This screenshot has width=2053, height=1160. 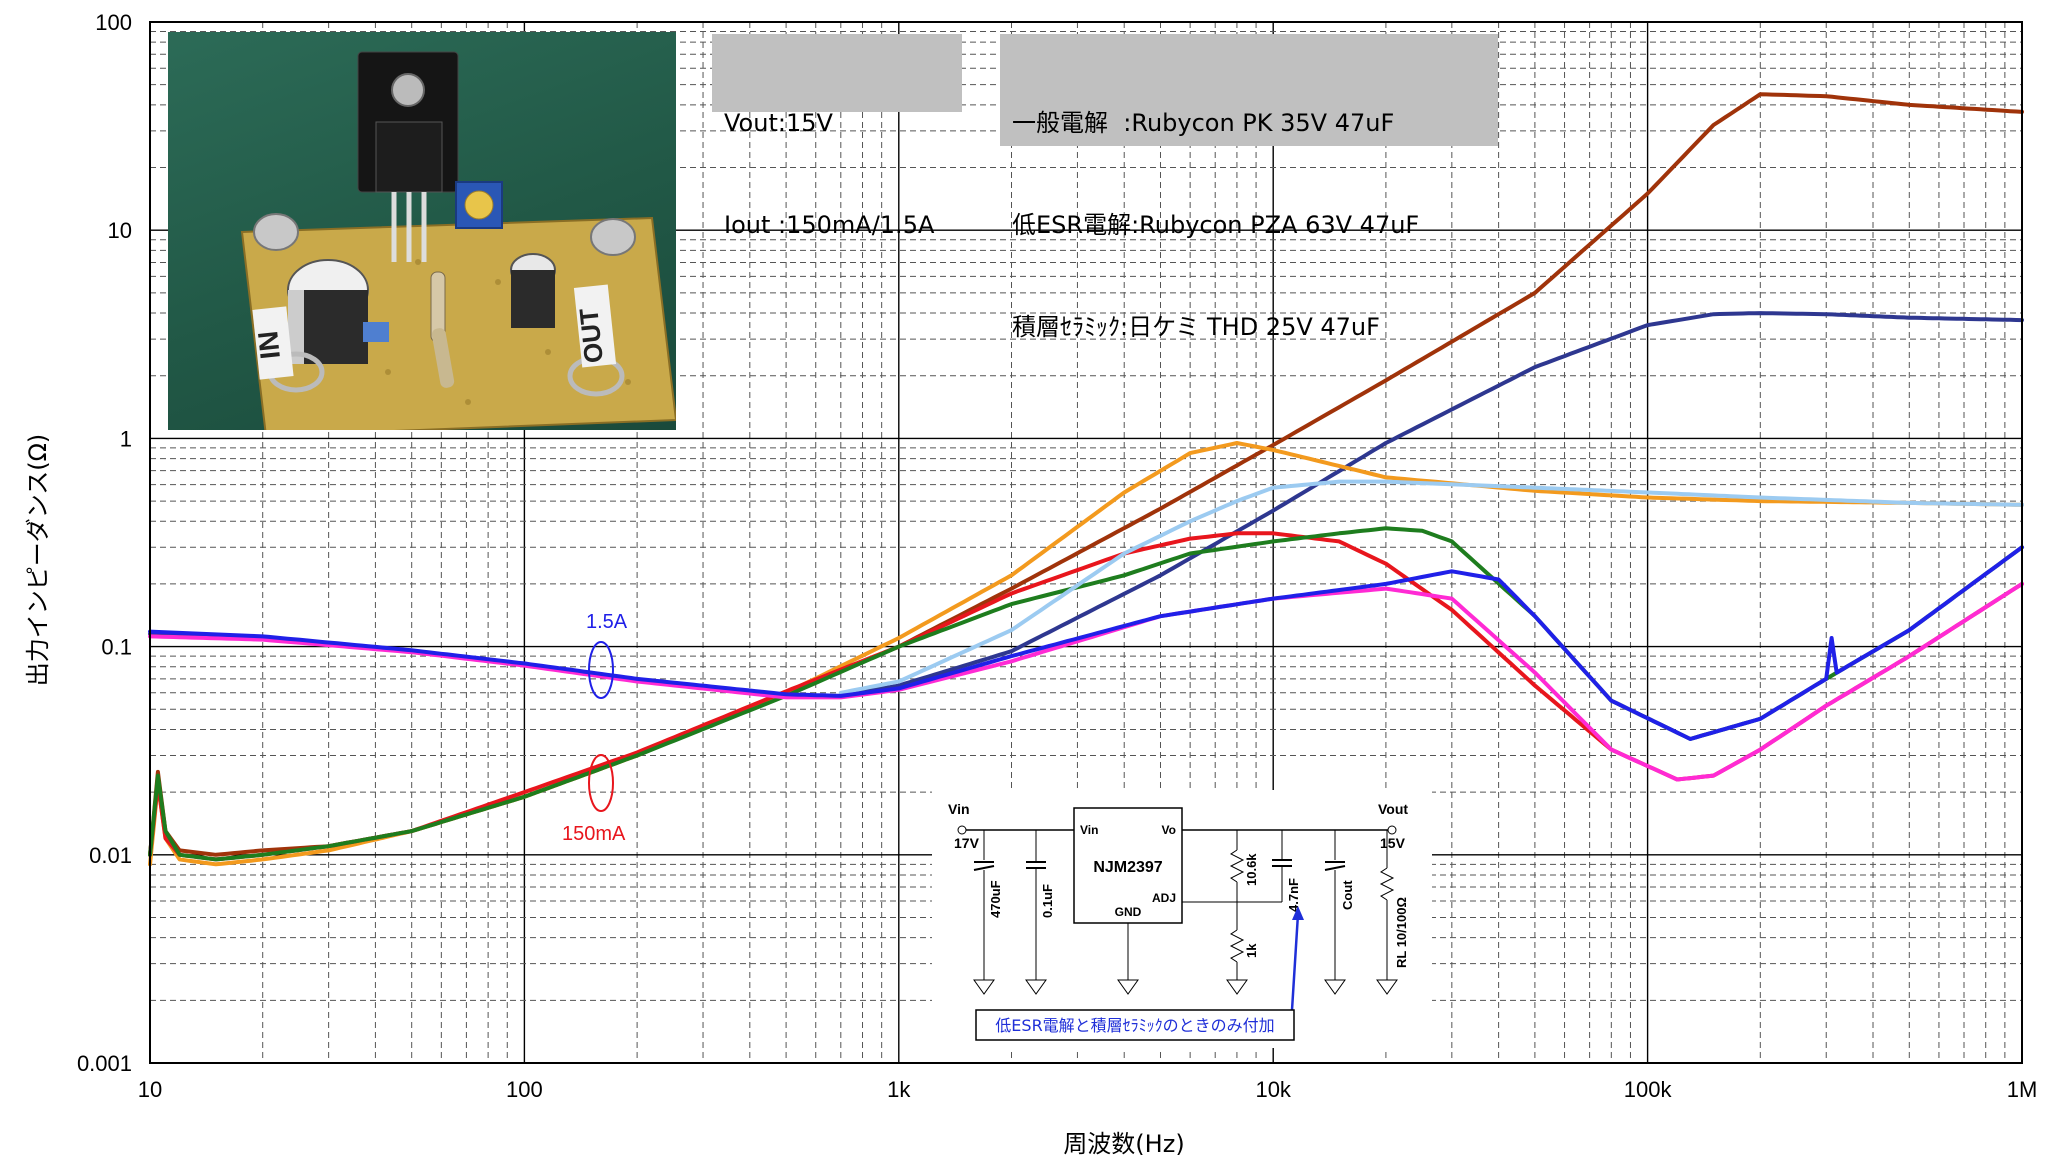 I want to click on schematic-ic, so click(x=1128, y=865).